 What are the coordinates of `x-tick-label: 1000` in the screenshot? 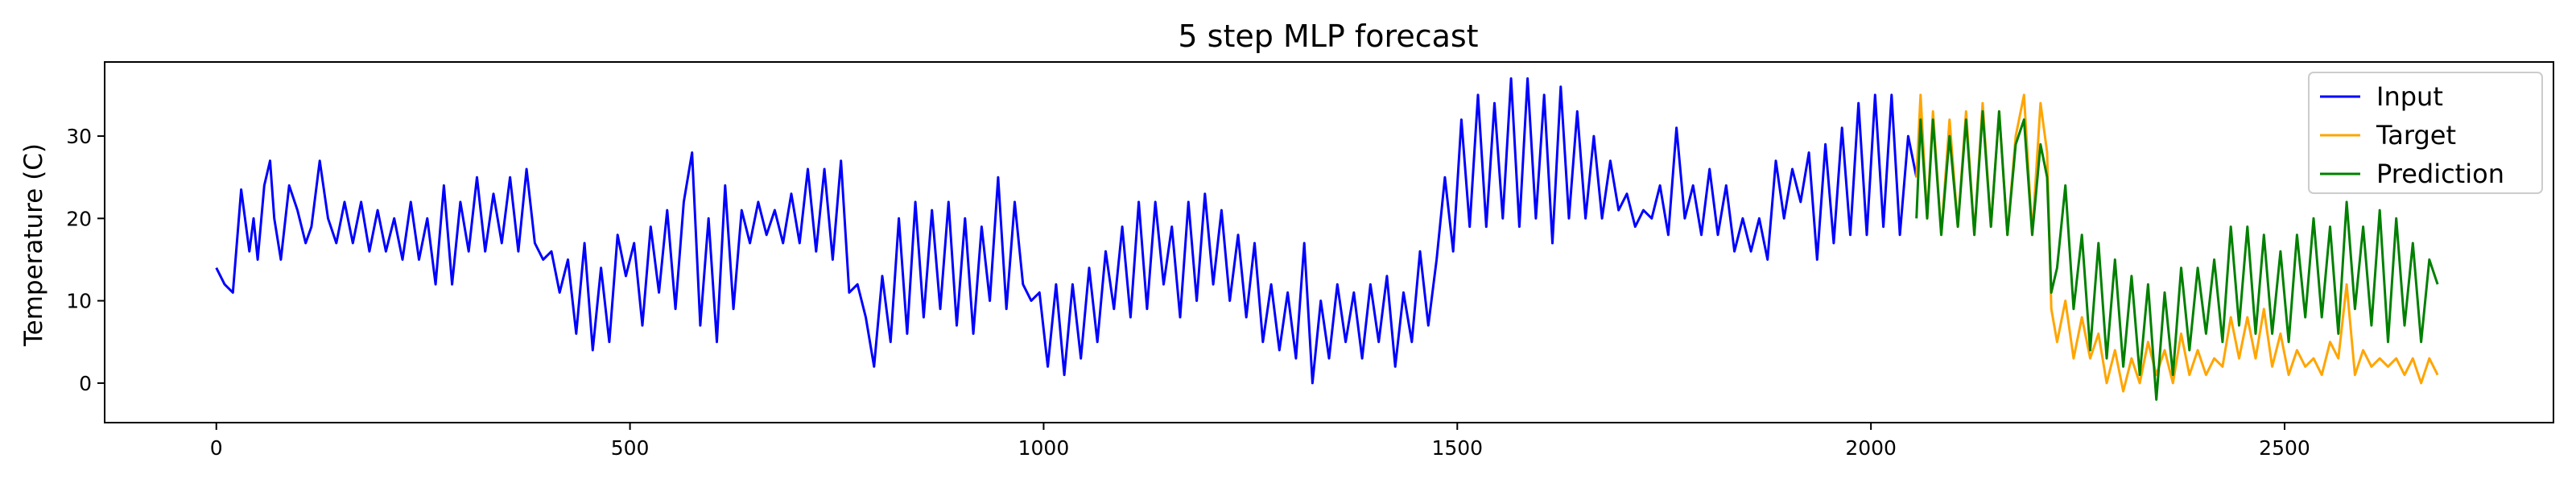 It's located at (1044, 448).